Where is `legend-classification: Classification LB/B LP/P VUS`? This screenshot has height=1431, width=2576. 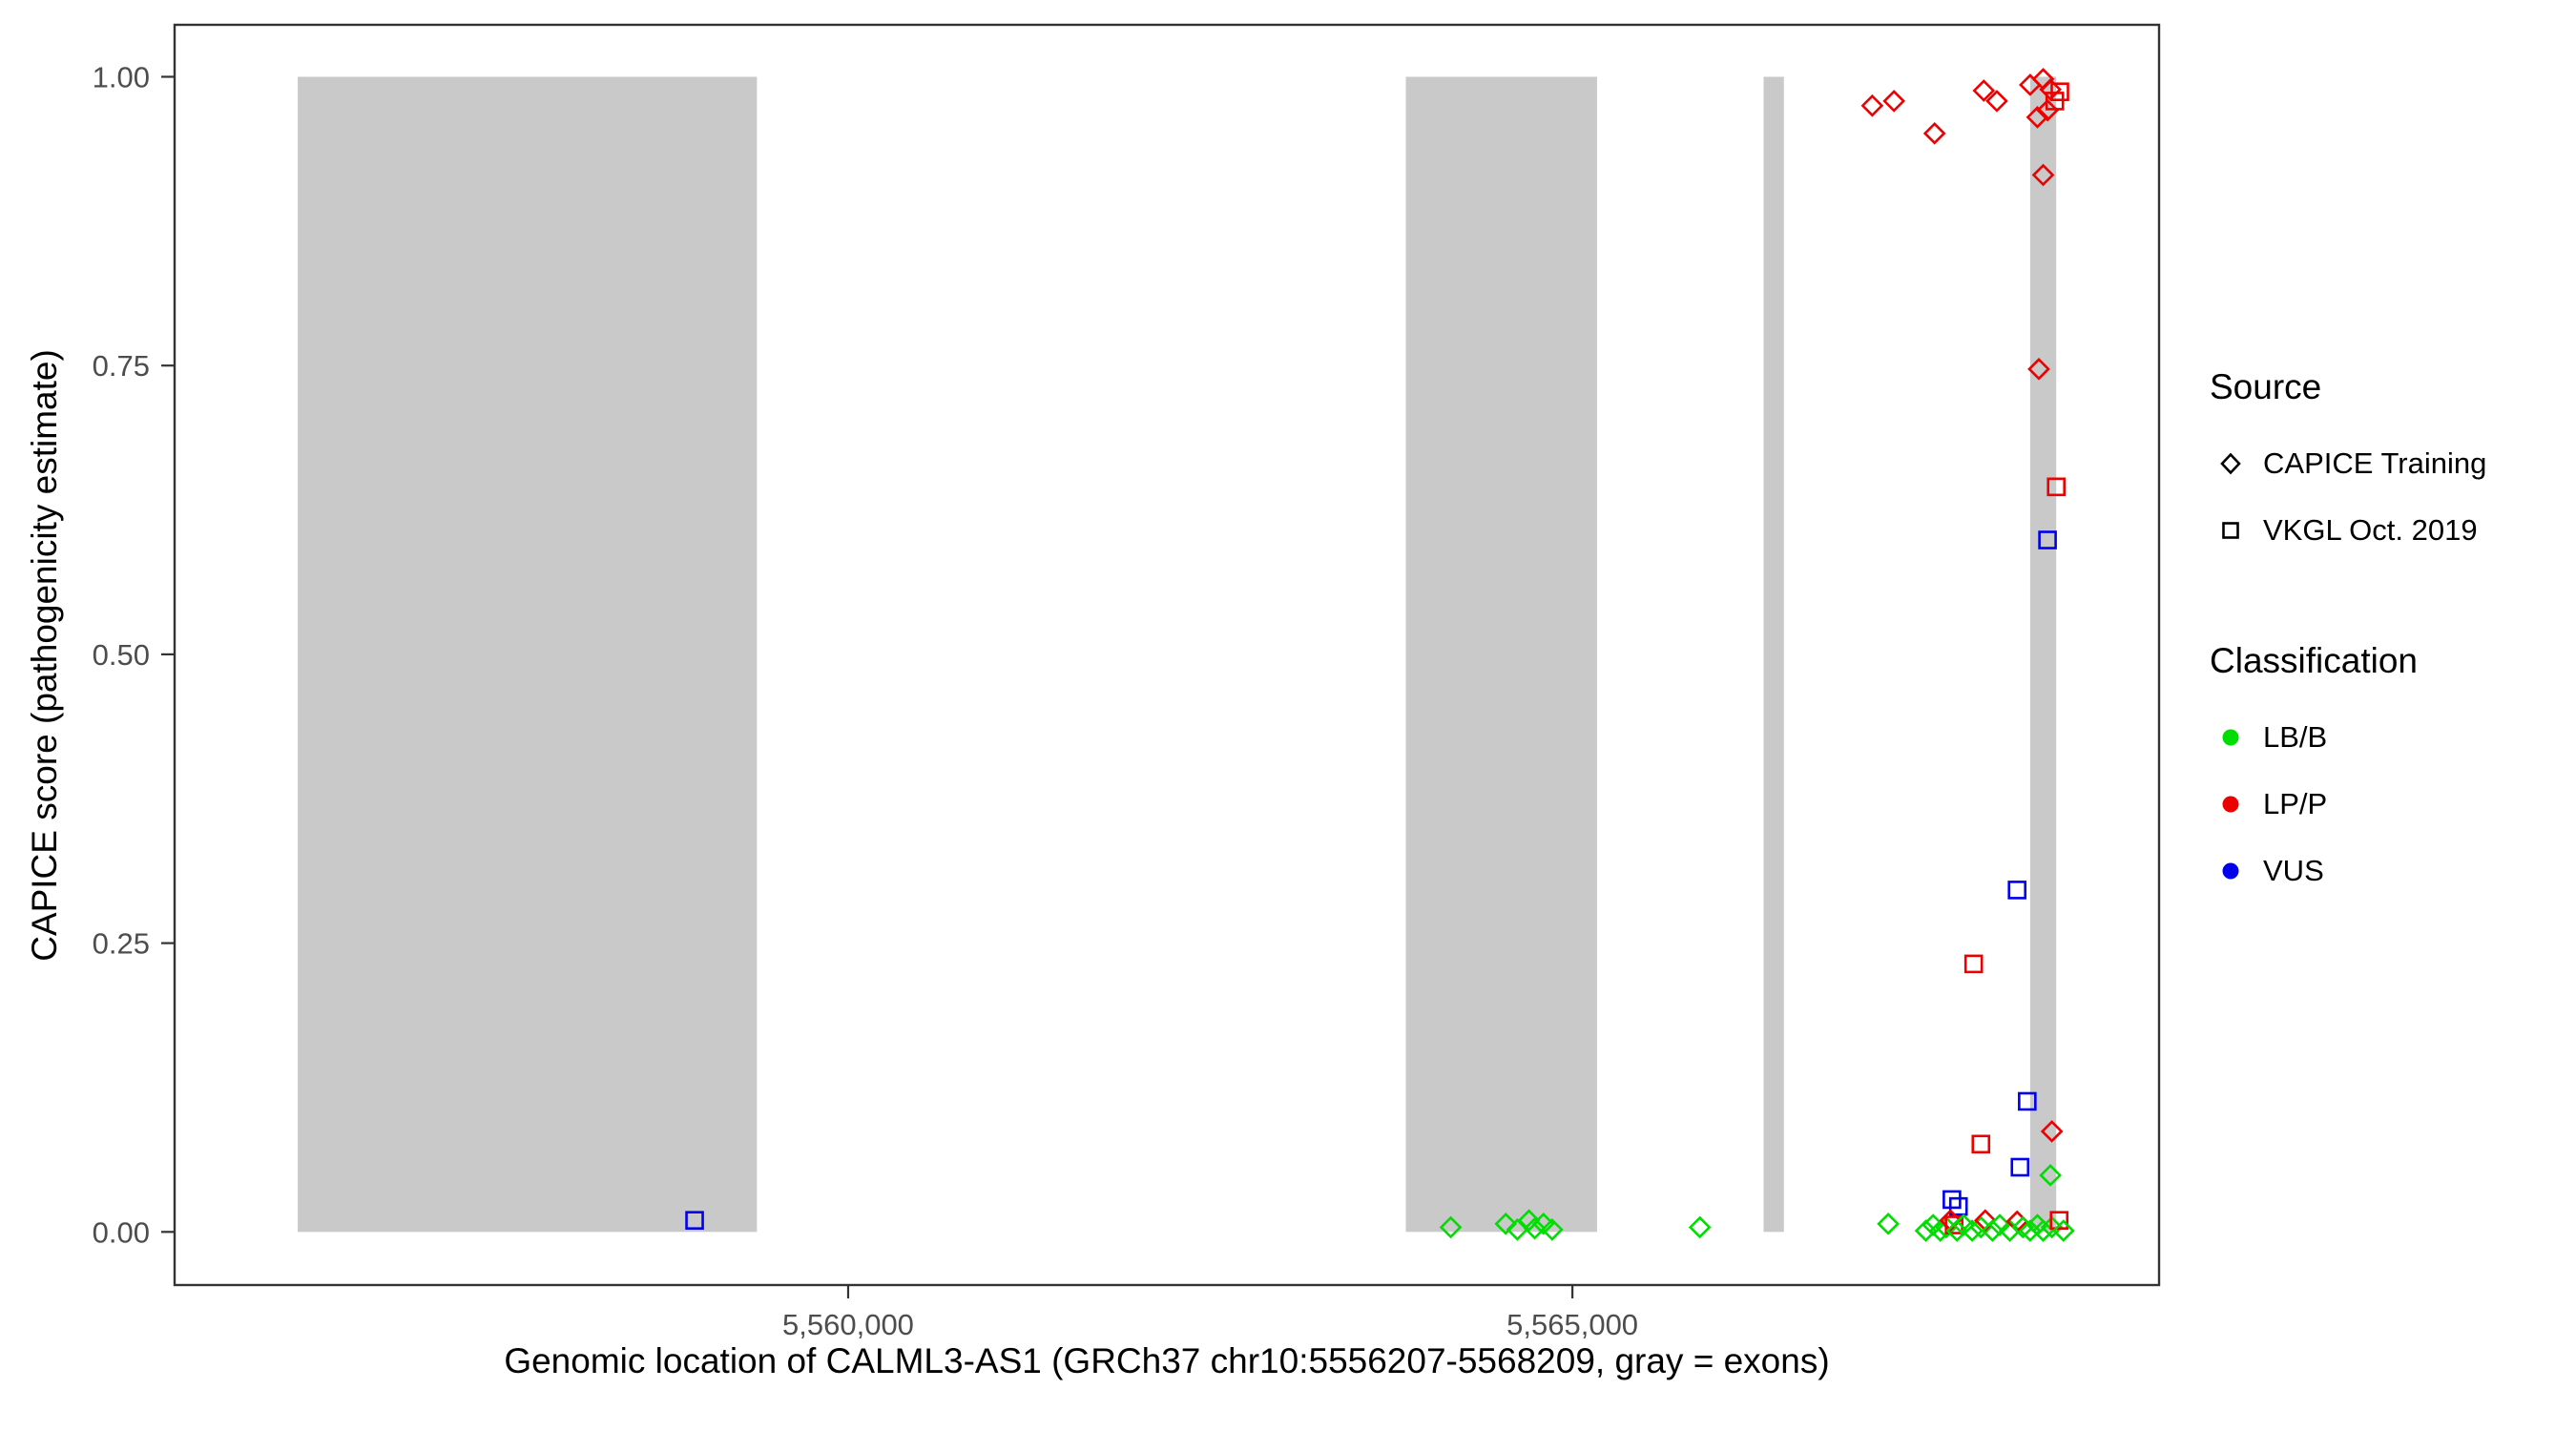 legend-classification: Classification LB/B LP/P VUS is located at coordinates (2314, 772).